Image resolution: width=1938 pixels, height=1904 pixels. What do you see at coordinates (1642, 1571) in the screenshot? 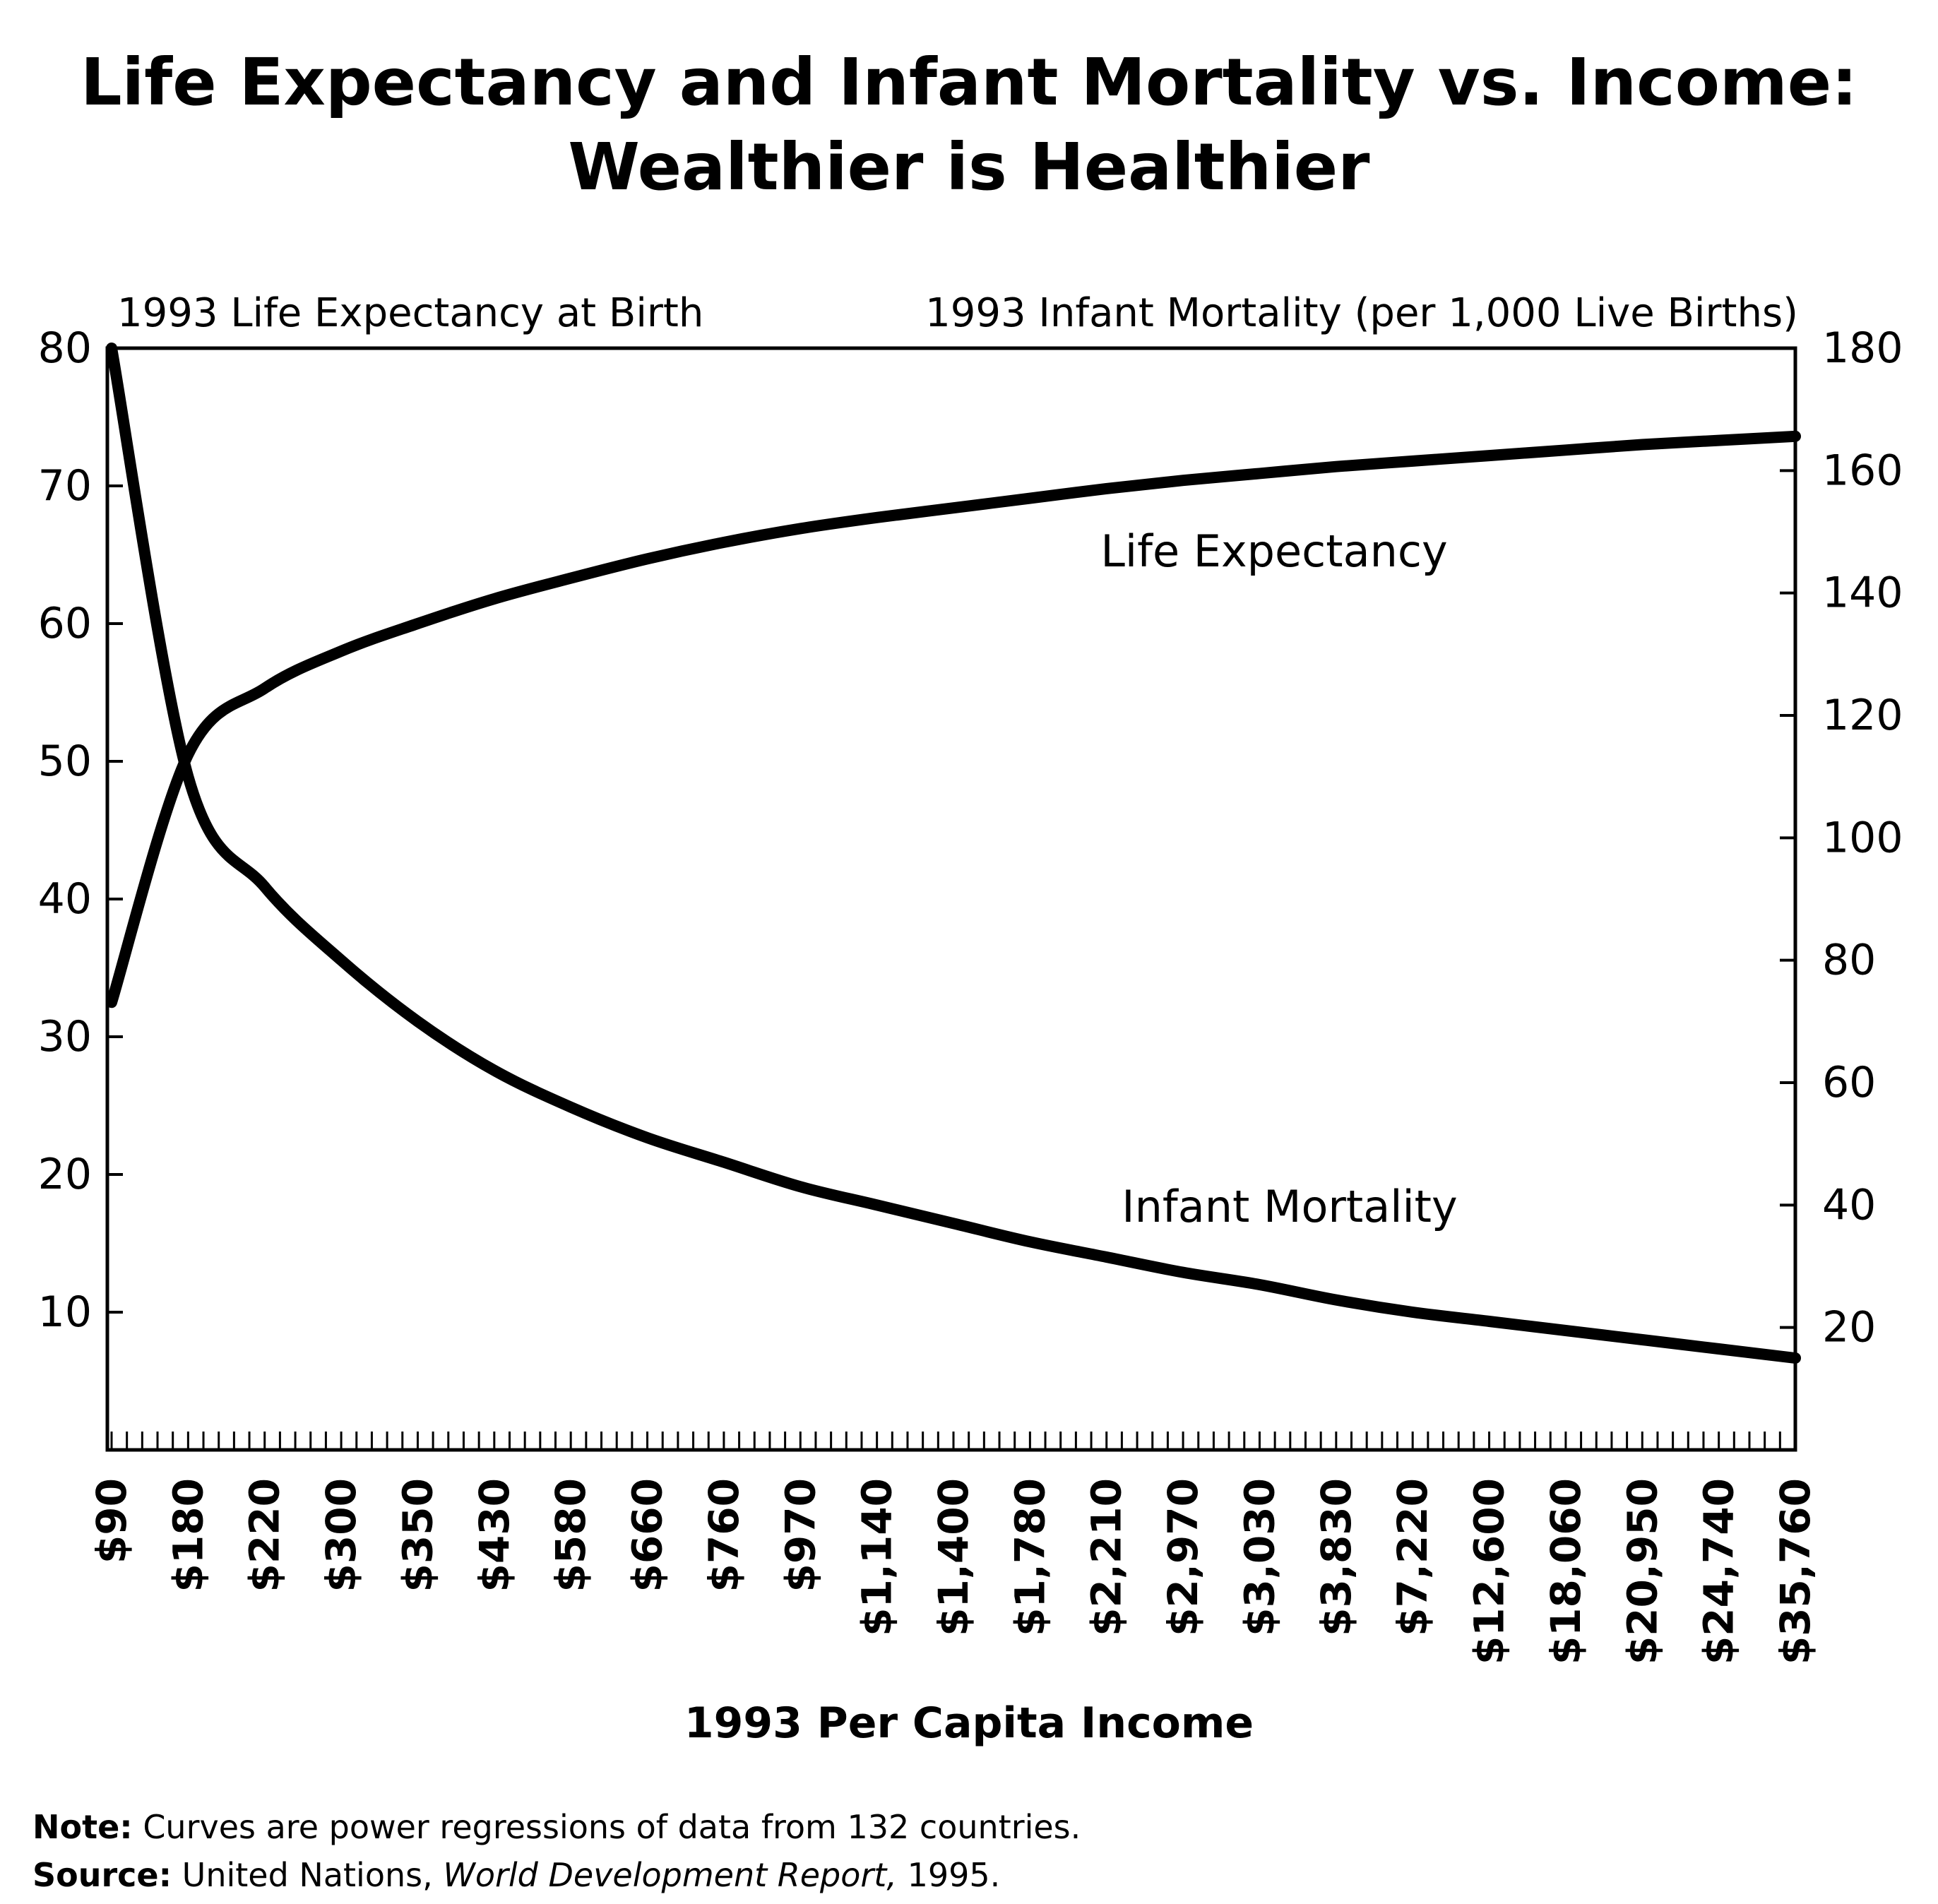
I see `x-tick-label: $20,950` at bounding box center [1642, 1571].